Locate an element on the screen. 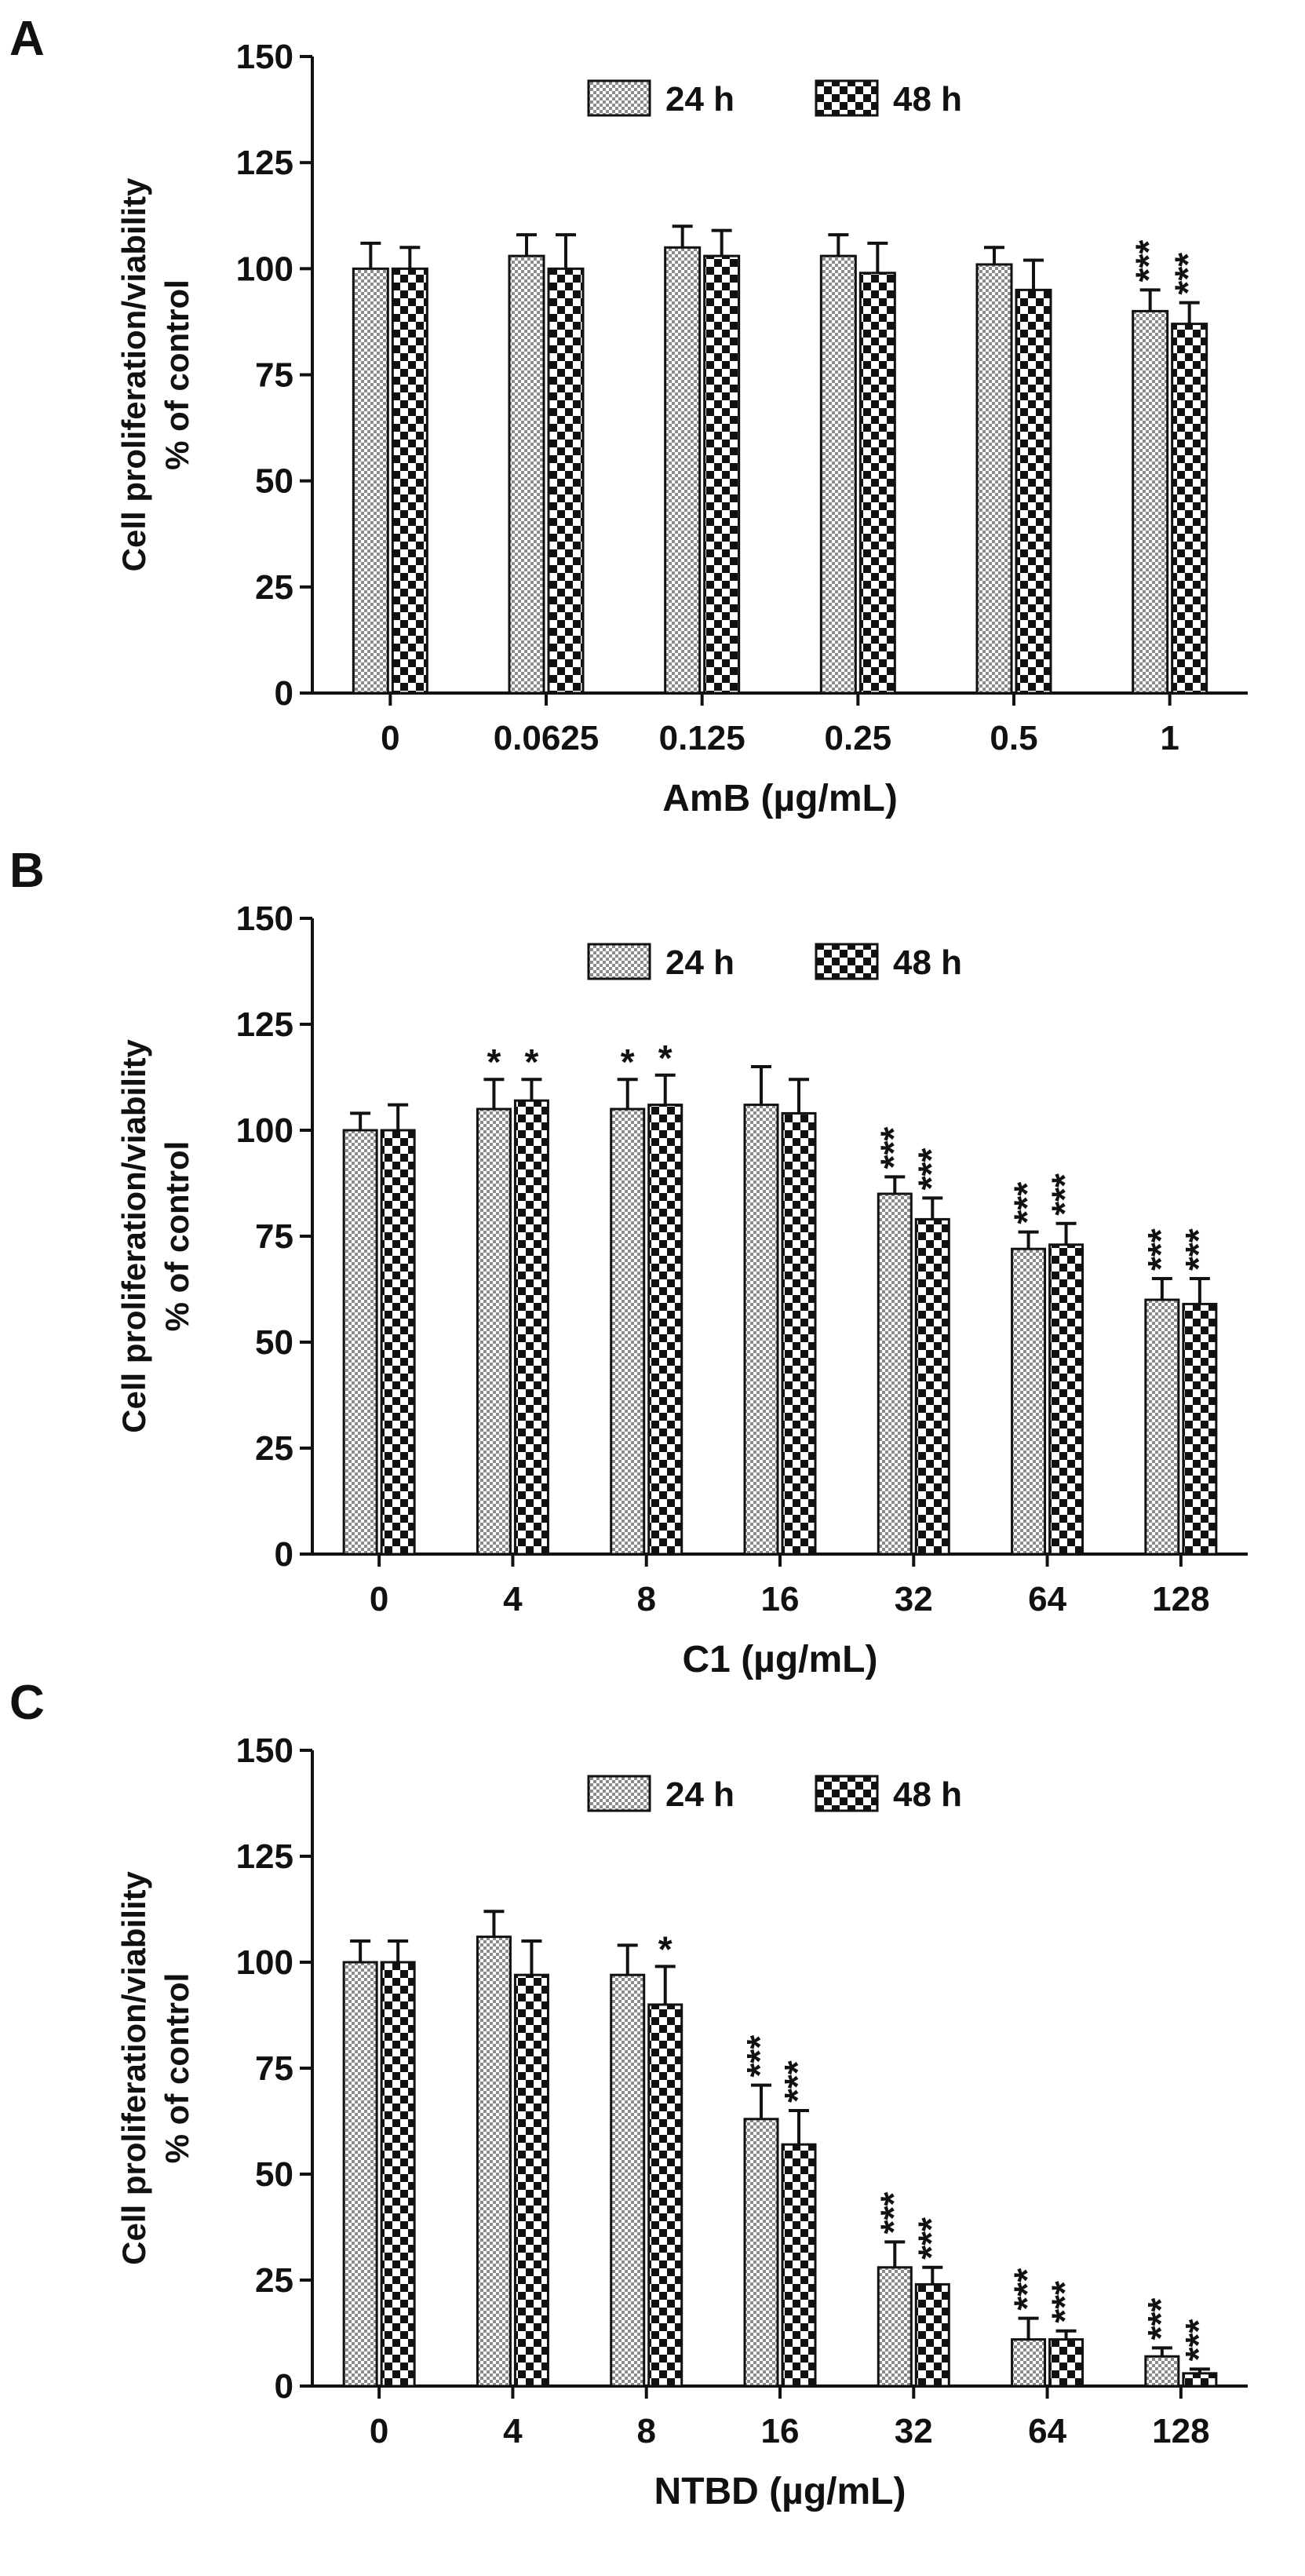 This screenshot has height=2576, width=1305. y-tick-label: 75 is located at coordinates (274, 2068).